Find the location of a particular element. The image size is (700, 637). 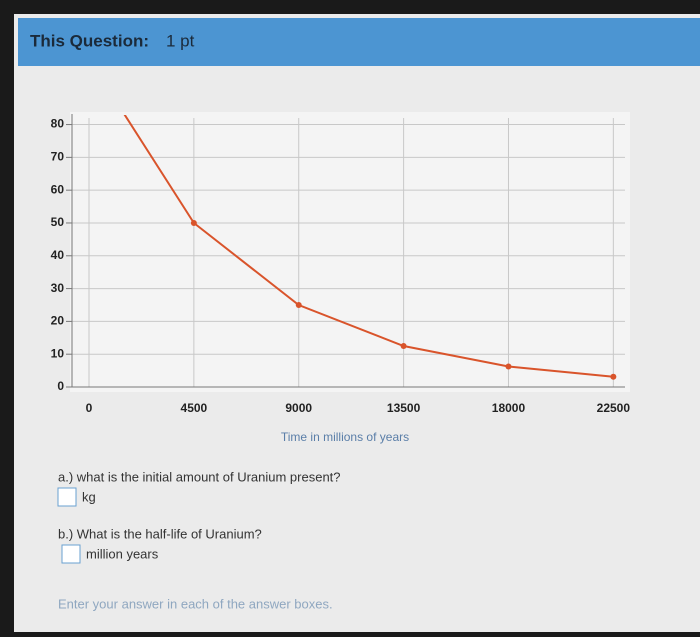

y-tick-label: 80 is located at coordinates (58, 124).